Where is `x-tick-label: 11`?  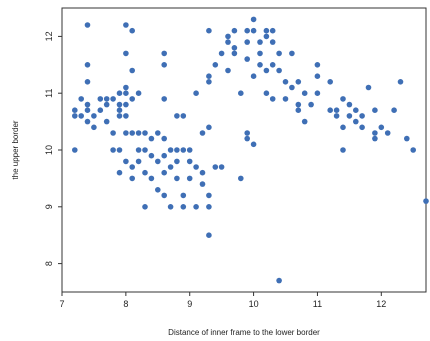 x-tick-label: 11 is located at coordinates (317, 304).